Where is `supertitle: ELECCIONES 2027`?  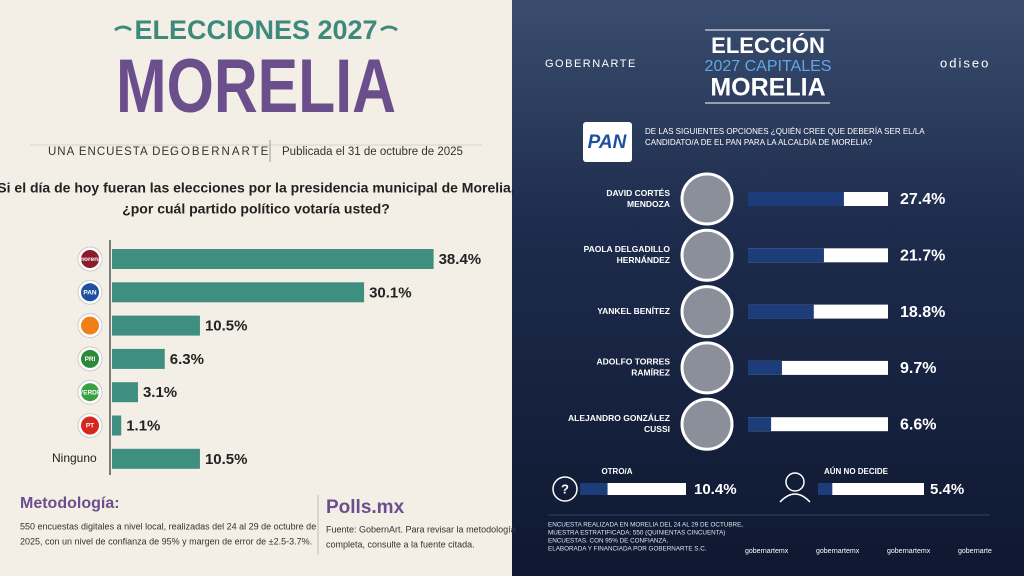 supertitle: ELECCIONES 2027 is located at coordinates (255, 30).